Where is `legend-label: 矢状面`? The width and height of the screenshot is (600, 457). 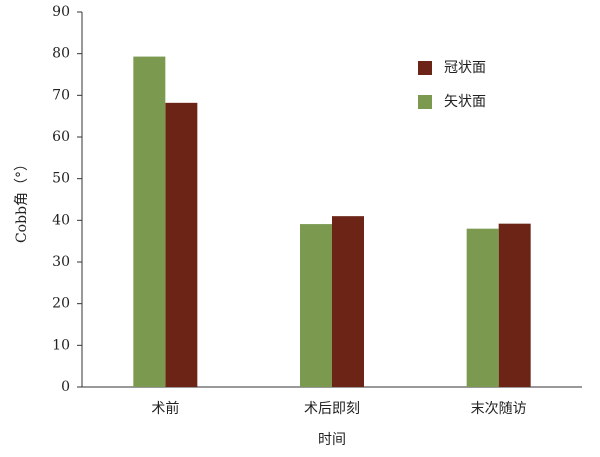 legend-label: 矢状面 is located at coordinates (465, 102).